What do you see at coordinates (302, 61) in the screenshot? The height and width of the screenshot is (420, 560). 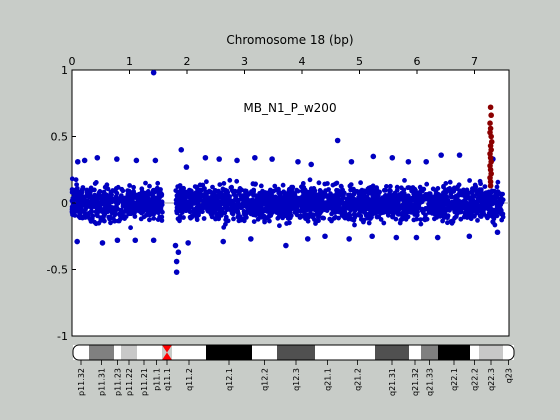 I see `x-tick-label: 4` at bounding box center [302, 61].